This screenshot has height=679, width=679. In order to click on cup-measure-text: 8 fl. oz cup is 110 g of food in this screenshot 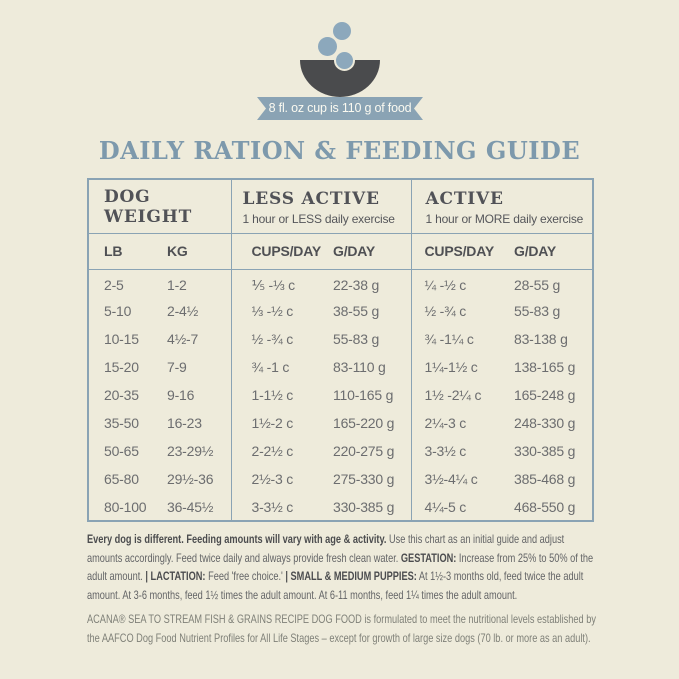, I will do `click(340, 108)`.